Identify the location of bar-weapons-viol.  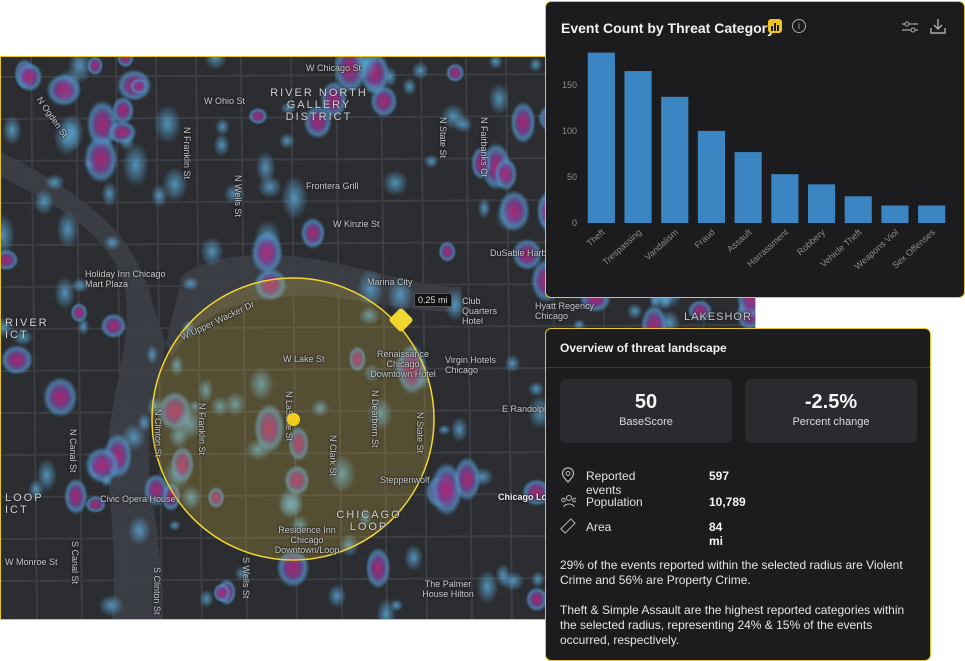
(895, 214).